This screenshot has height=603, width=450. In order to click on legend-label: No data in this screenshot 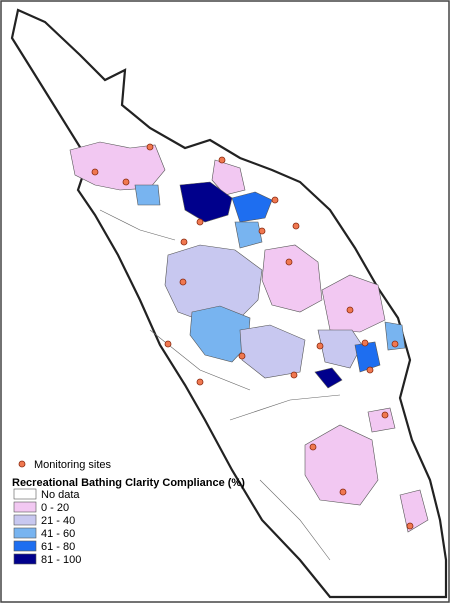, I will do `click(60, 495)`.